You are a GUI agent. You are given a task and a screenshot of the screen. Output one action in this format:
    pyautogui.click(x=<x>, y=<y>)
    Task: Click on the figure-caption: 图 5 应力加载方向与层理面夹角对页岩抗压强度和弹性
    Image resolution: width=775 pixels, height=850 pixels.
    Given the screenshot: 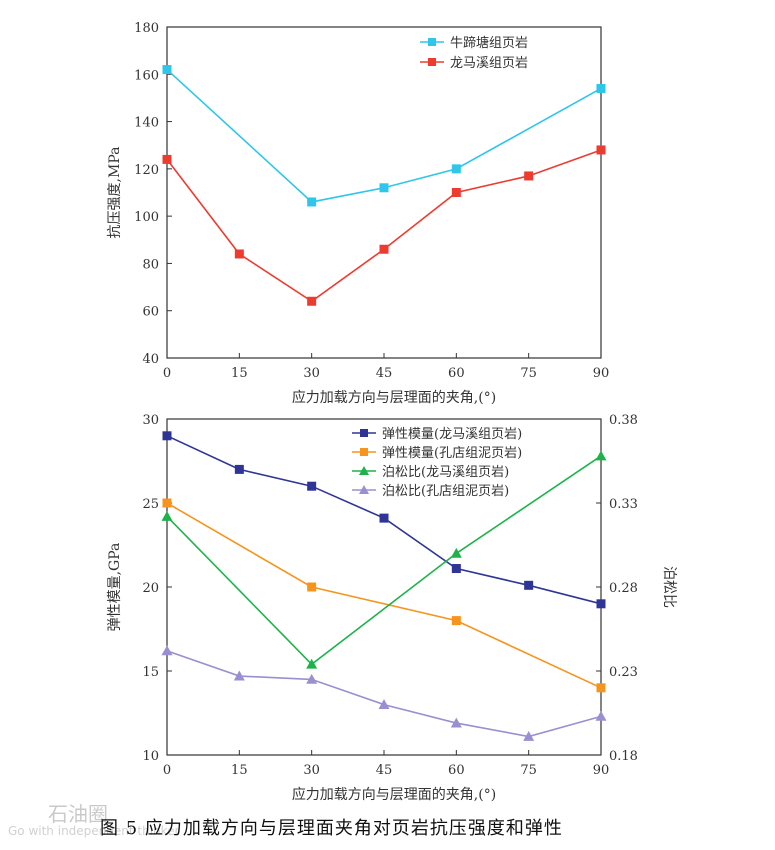 What is the action you would take?
    pyautogui.click(x=331, y=828)
    